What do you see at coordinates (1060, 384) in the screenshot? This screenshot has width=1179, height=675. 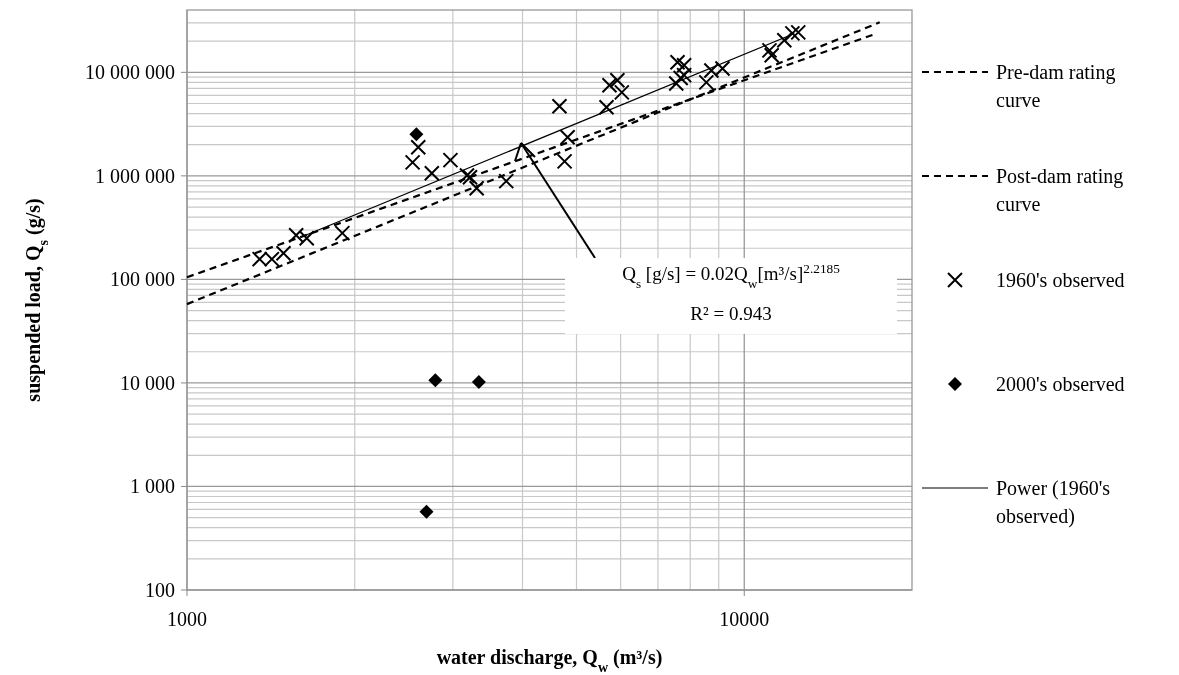 I see `legend-label: 2000's observed` at bounding box center [1060, 384].